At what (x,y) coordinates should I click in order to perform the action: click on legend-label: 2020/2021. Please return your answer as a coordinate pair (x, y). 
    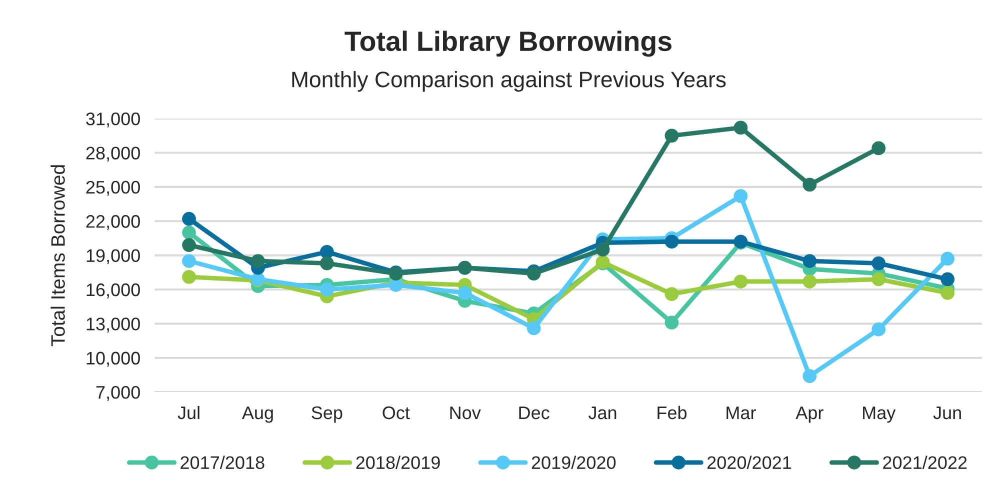
    Looking at the image, I should click on (749, 463).